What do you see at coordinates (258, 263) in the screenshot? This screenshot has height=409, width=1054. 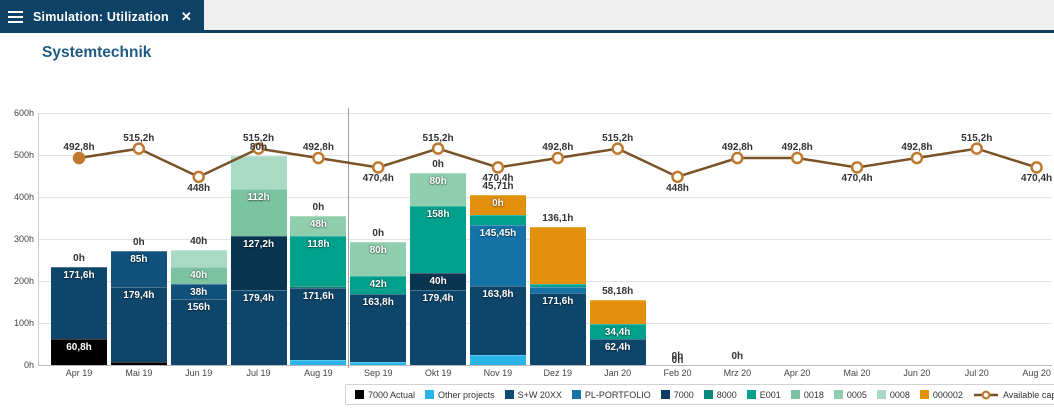 I see `bar-segment: 127,2h` at bounding box center [258, 263].